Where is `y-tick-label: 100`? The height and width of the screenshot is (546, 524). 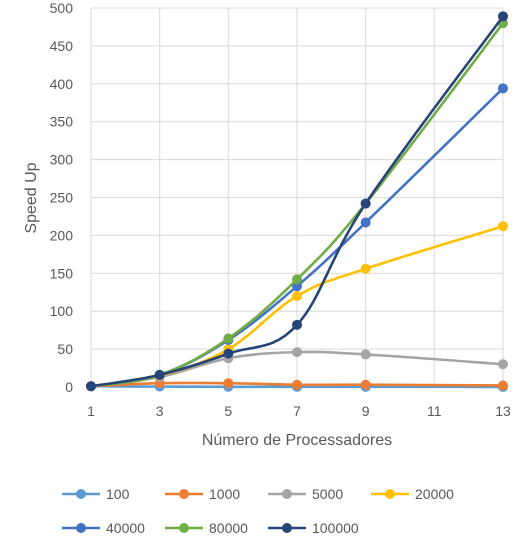 y-tick-label: 100 is located at coordinates (62, 311).